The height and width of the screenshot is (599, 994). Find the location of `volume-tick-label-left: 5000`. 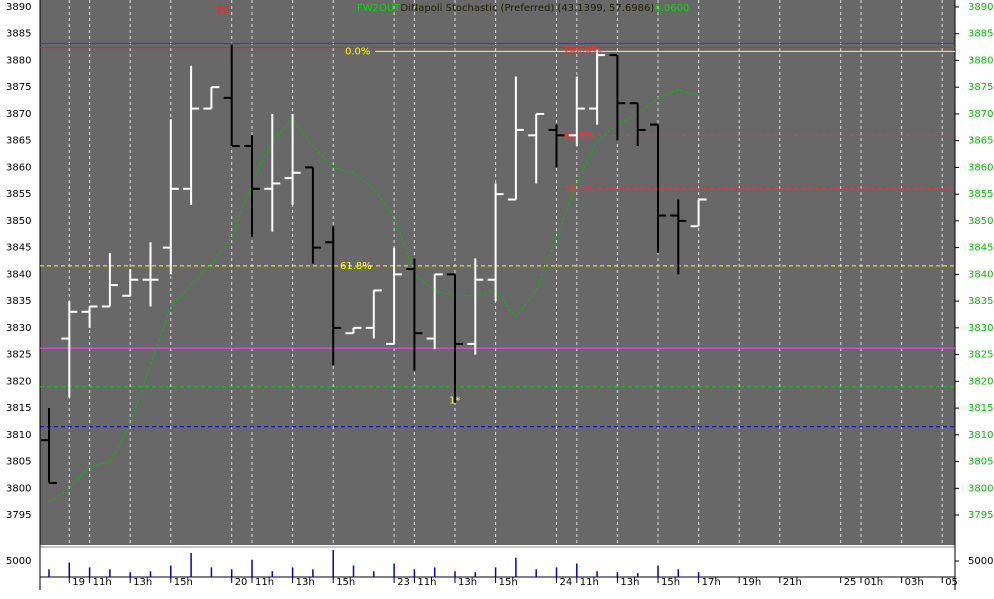

volume-tick-label-left: 5000 is located at coordinates (18, 561).